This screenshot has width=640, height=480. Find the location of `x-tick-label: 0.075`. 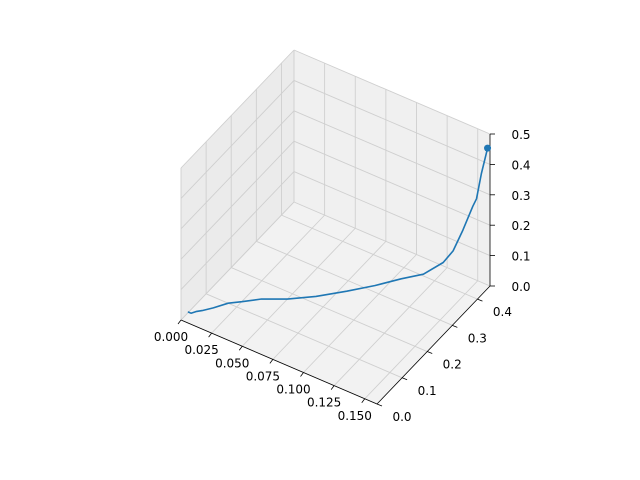

x-tick-label: 0.075 is located at coordinates (263, 376).